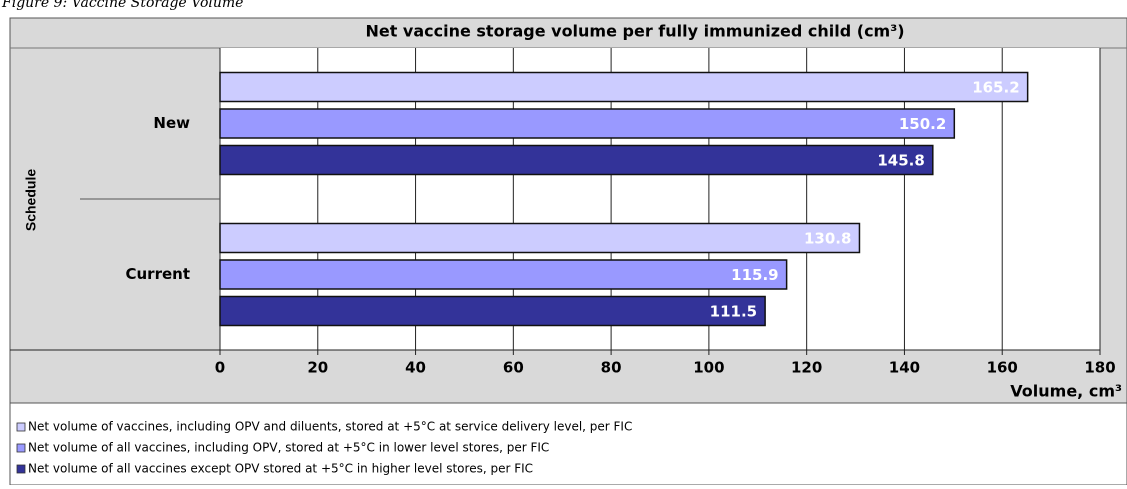 The height and width of the screenshot is (489, 1127). I want to click on x-tick-label: 20, so click(317, 368).